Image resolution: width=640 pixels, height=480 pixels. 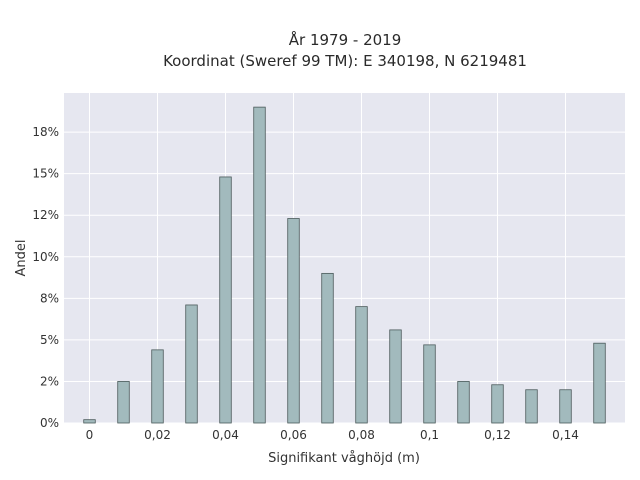 What do you see at coordinates (429, 435) in the screenshot?
I see `x-tick-label: 0,1` at bounding box center [429, 435].